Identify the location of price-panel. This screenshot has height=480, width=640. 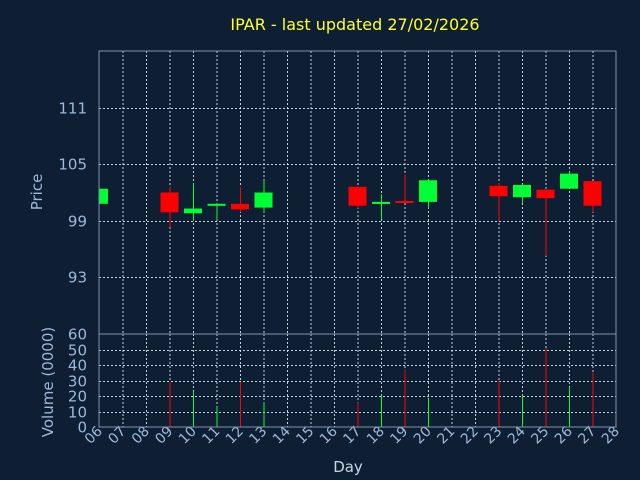
(350, 213).